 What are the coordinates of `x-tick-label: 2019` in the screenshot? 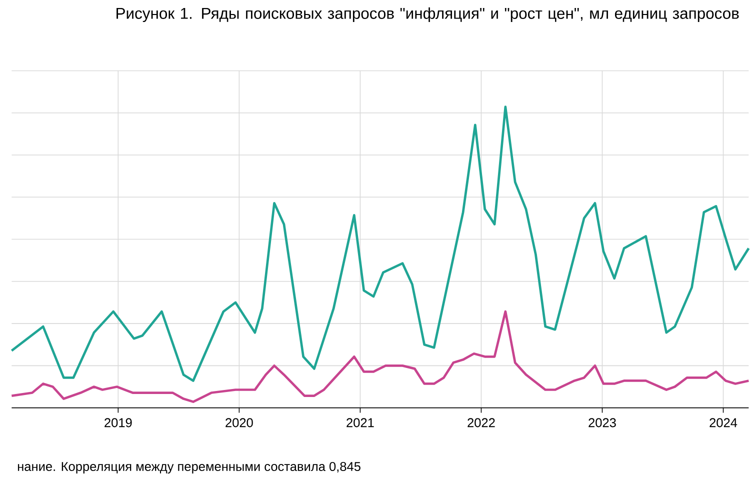 It's located at (118, 423).